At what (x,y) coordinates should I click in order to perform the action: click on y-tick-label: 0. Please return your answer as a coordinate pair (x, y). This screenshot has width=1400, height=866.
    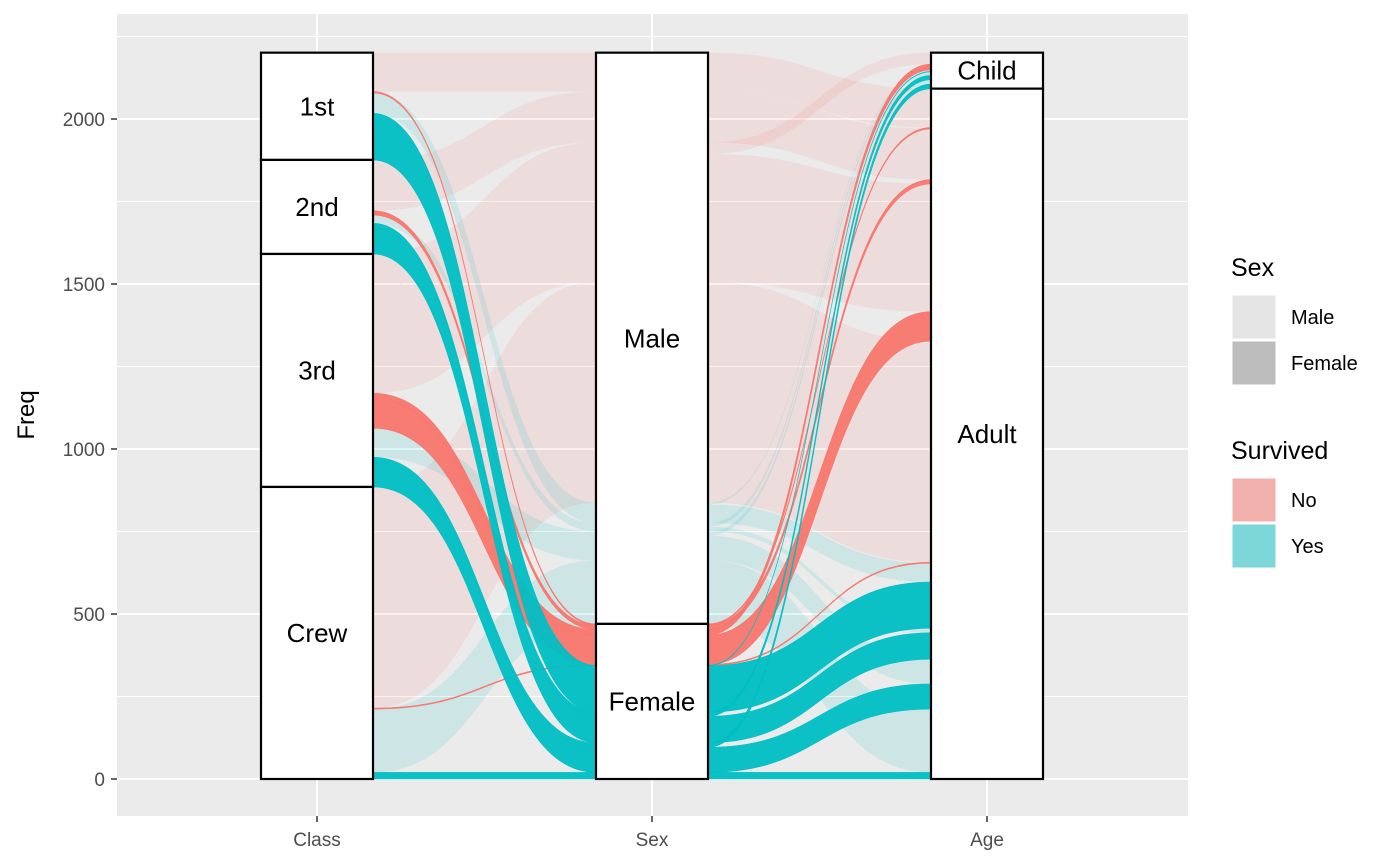
    Looking at the image, I should click on (99, 780).